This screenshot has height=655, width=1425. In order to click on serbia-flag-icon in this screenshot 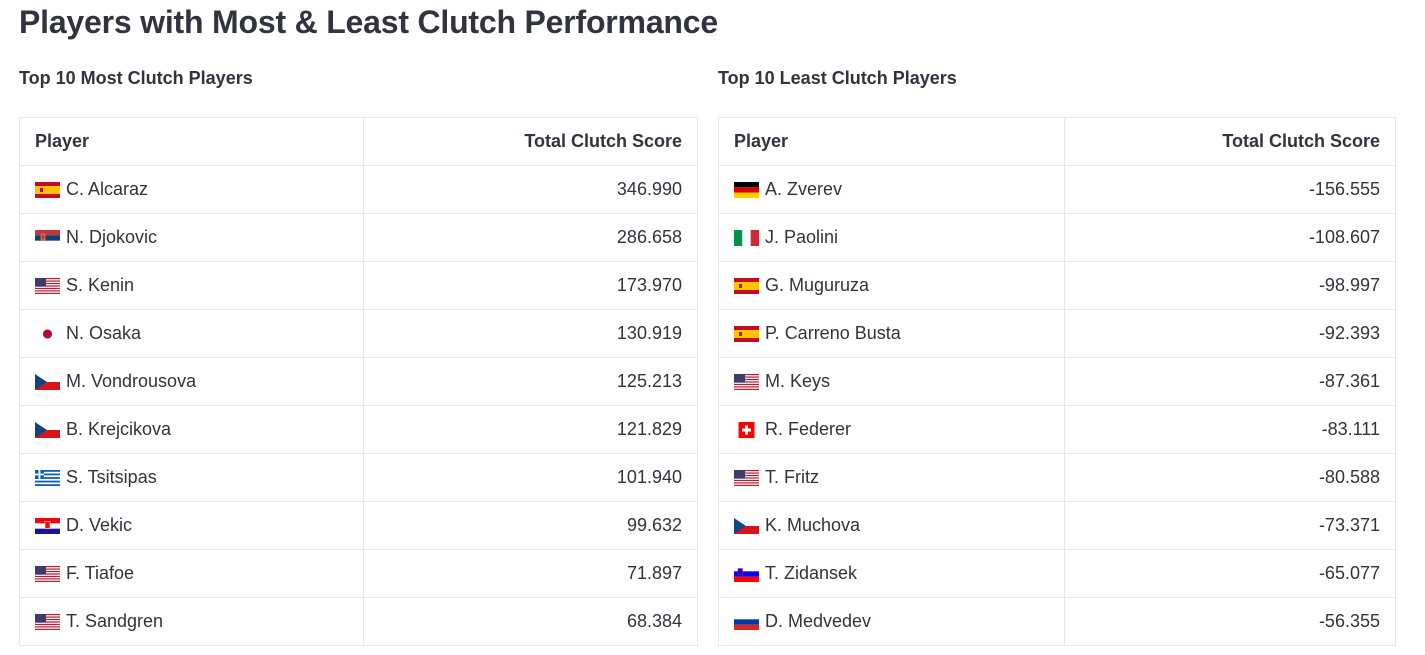, I will do `click(47, 237)`.